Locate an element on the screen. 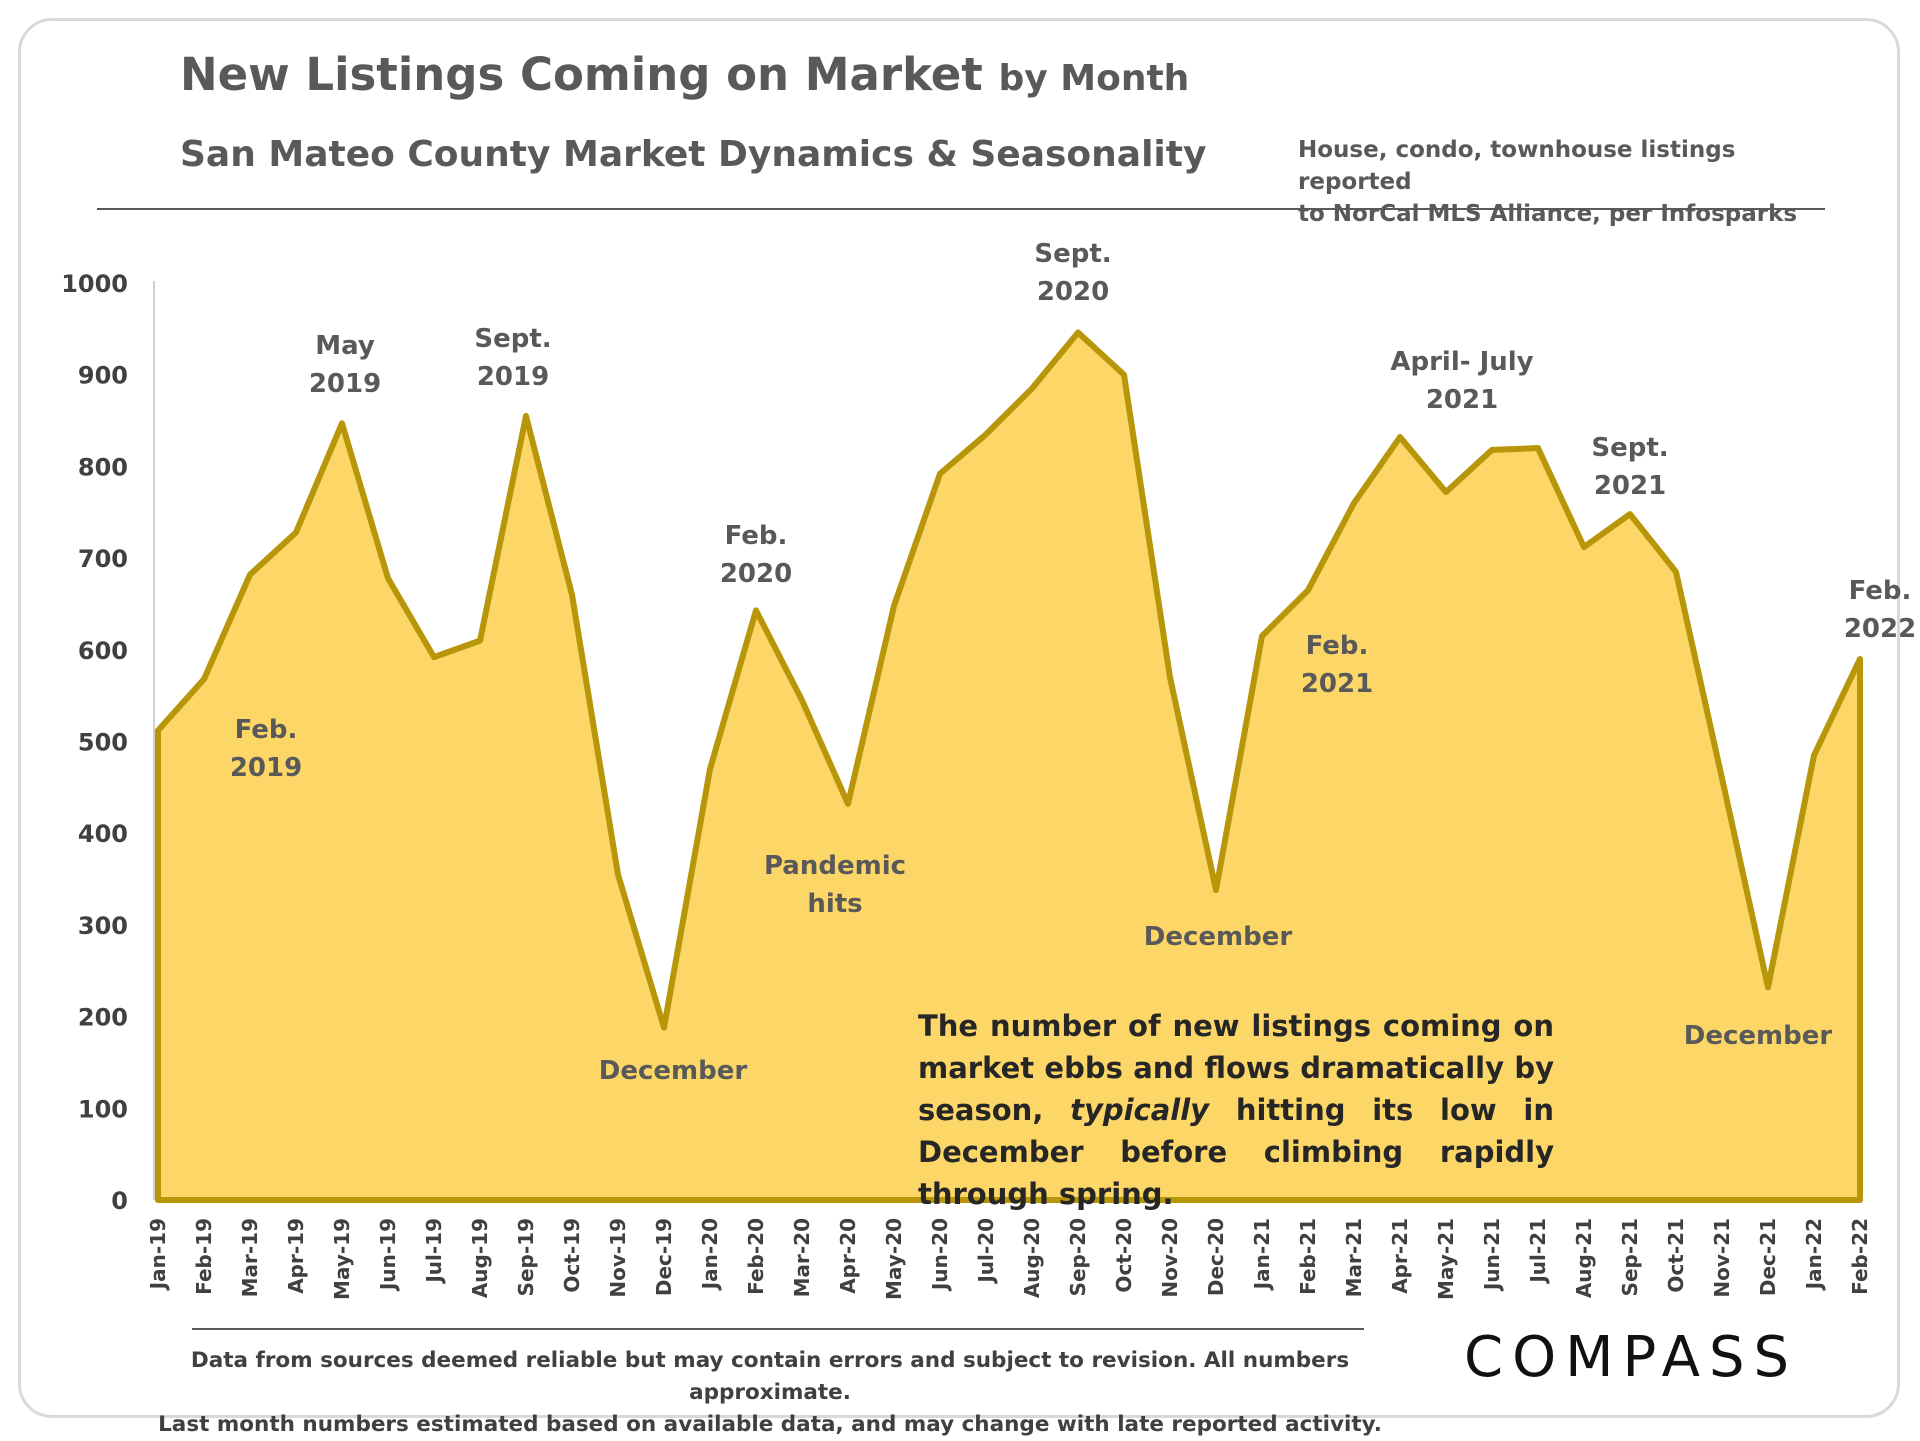 The height and width of the screenshot is (1441, 1920). x-tick-label: Aug-21 is located at coordinates (1584, 1258).